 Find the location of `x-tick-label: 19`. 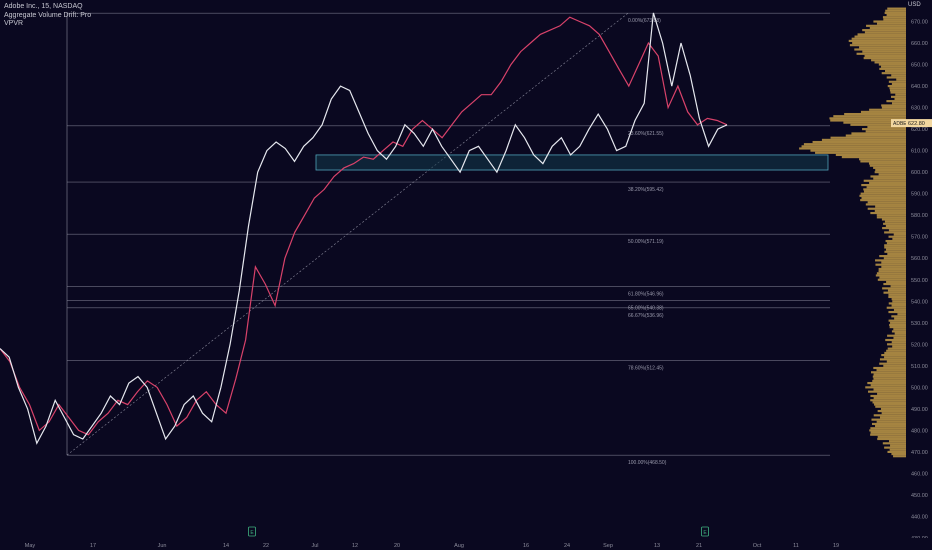

x-tick-label: 19 is located at coordinates (836, 546).